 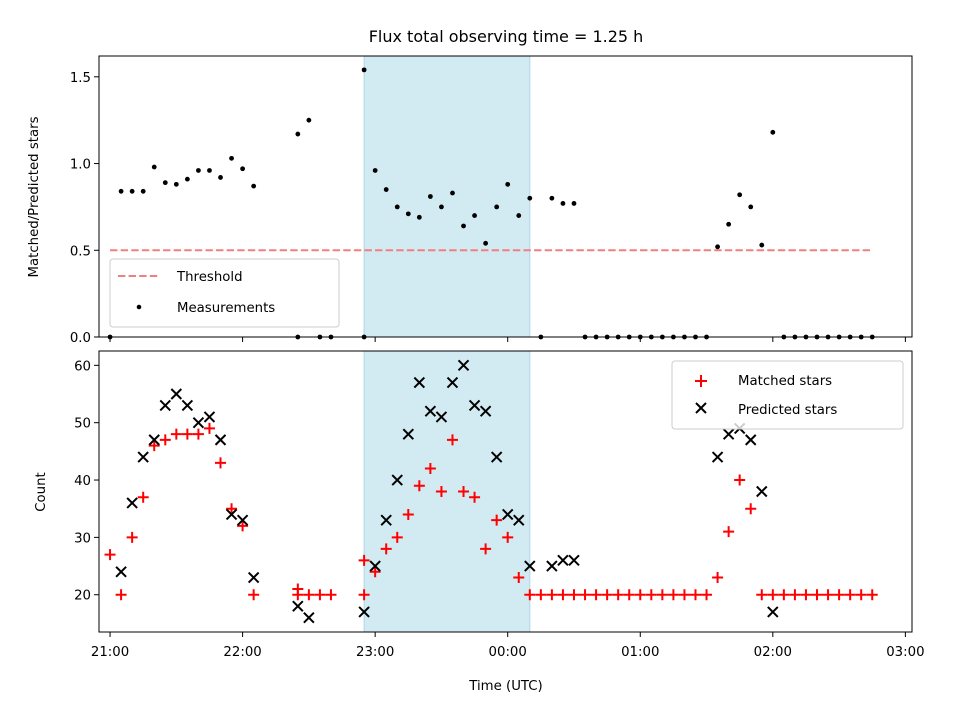 What do you see at coordinates (41, 492) in the screenshot?
I see `bottom-y-axis-label: Count` at bounding box center [41, 492].